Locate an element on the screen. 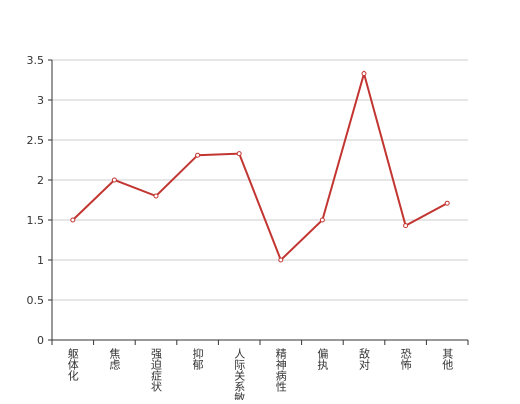 The width and height of the screenshot is (520, 404). x-tick-label: 强迫症状 is located at coordinates (156, 370).